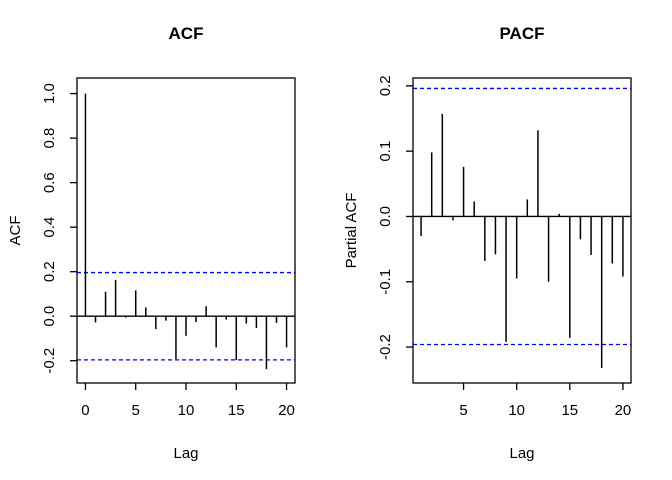 This screenshot has height=480, width=672. I want to click on y-tick-label: 0.6, so click(49, 182).